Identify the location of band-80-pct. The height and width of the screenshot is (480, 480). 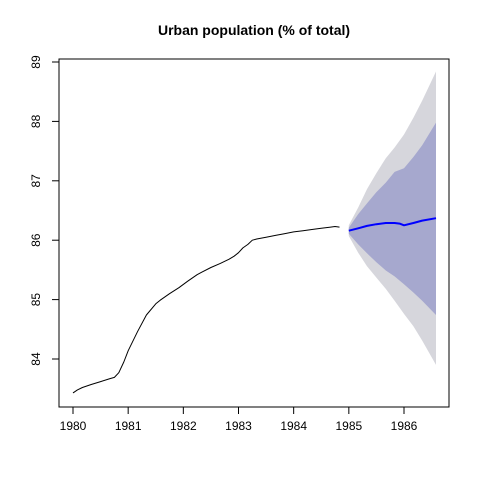
(392, 218).